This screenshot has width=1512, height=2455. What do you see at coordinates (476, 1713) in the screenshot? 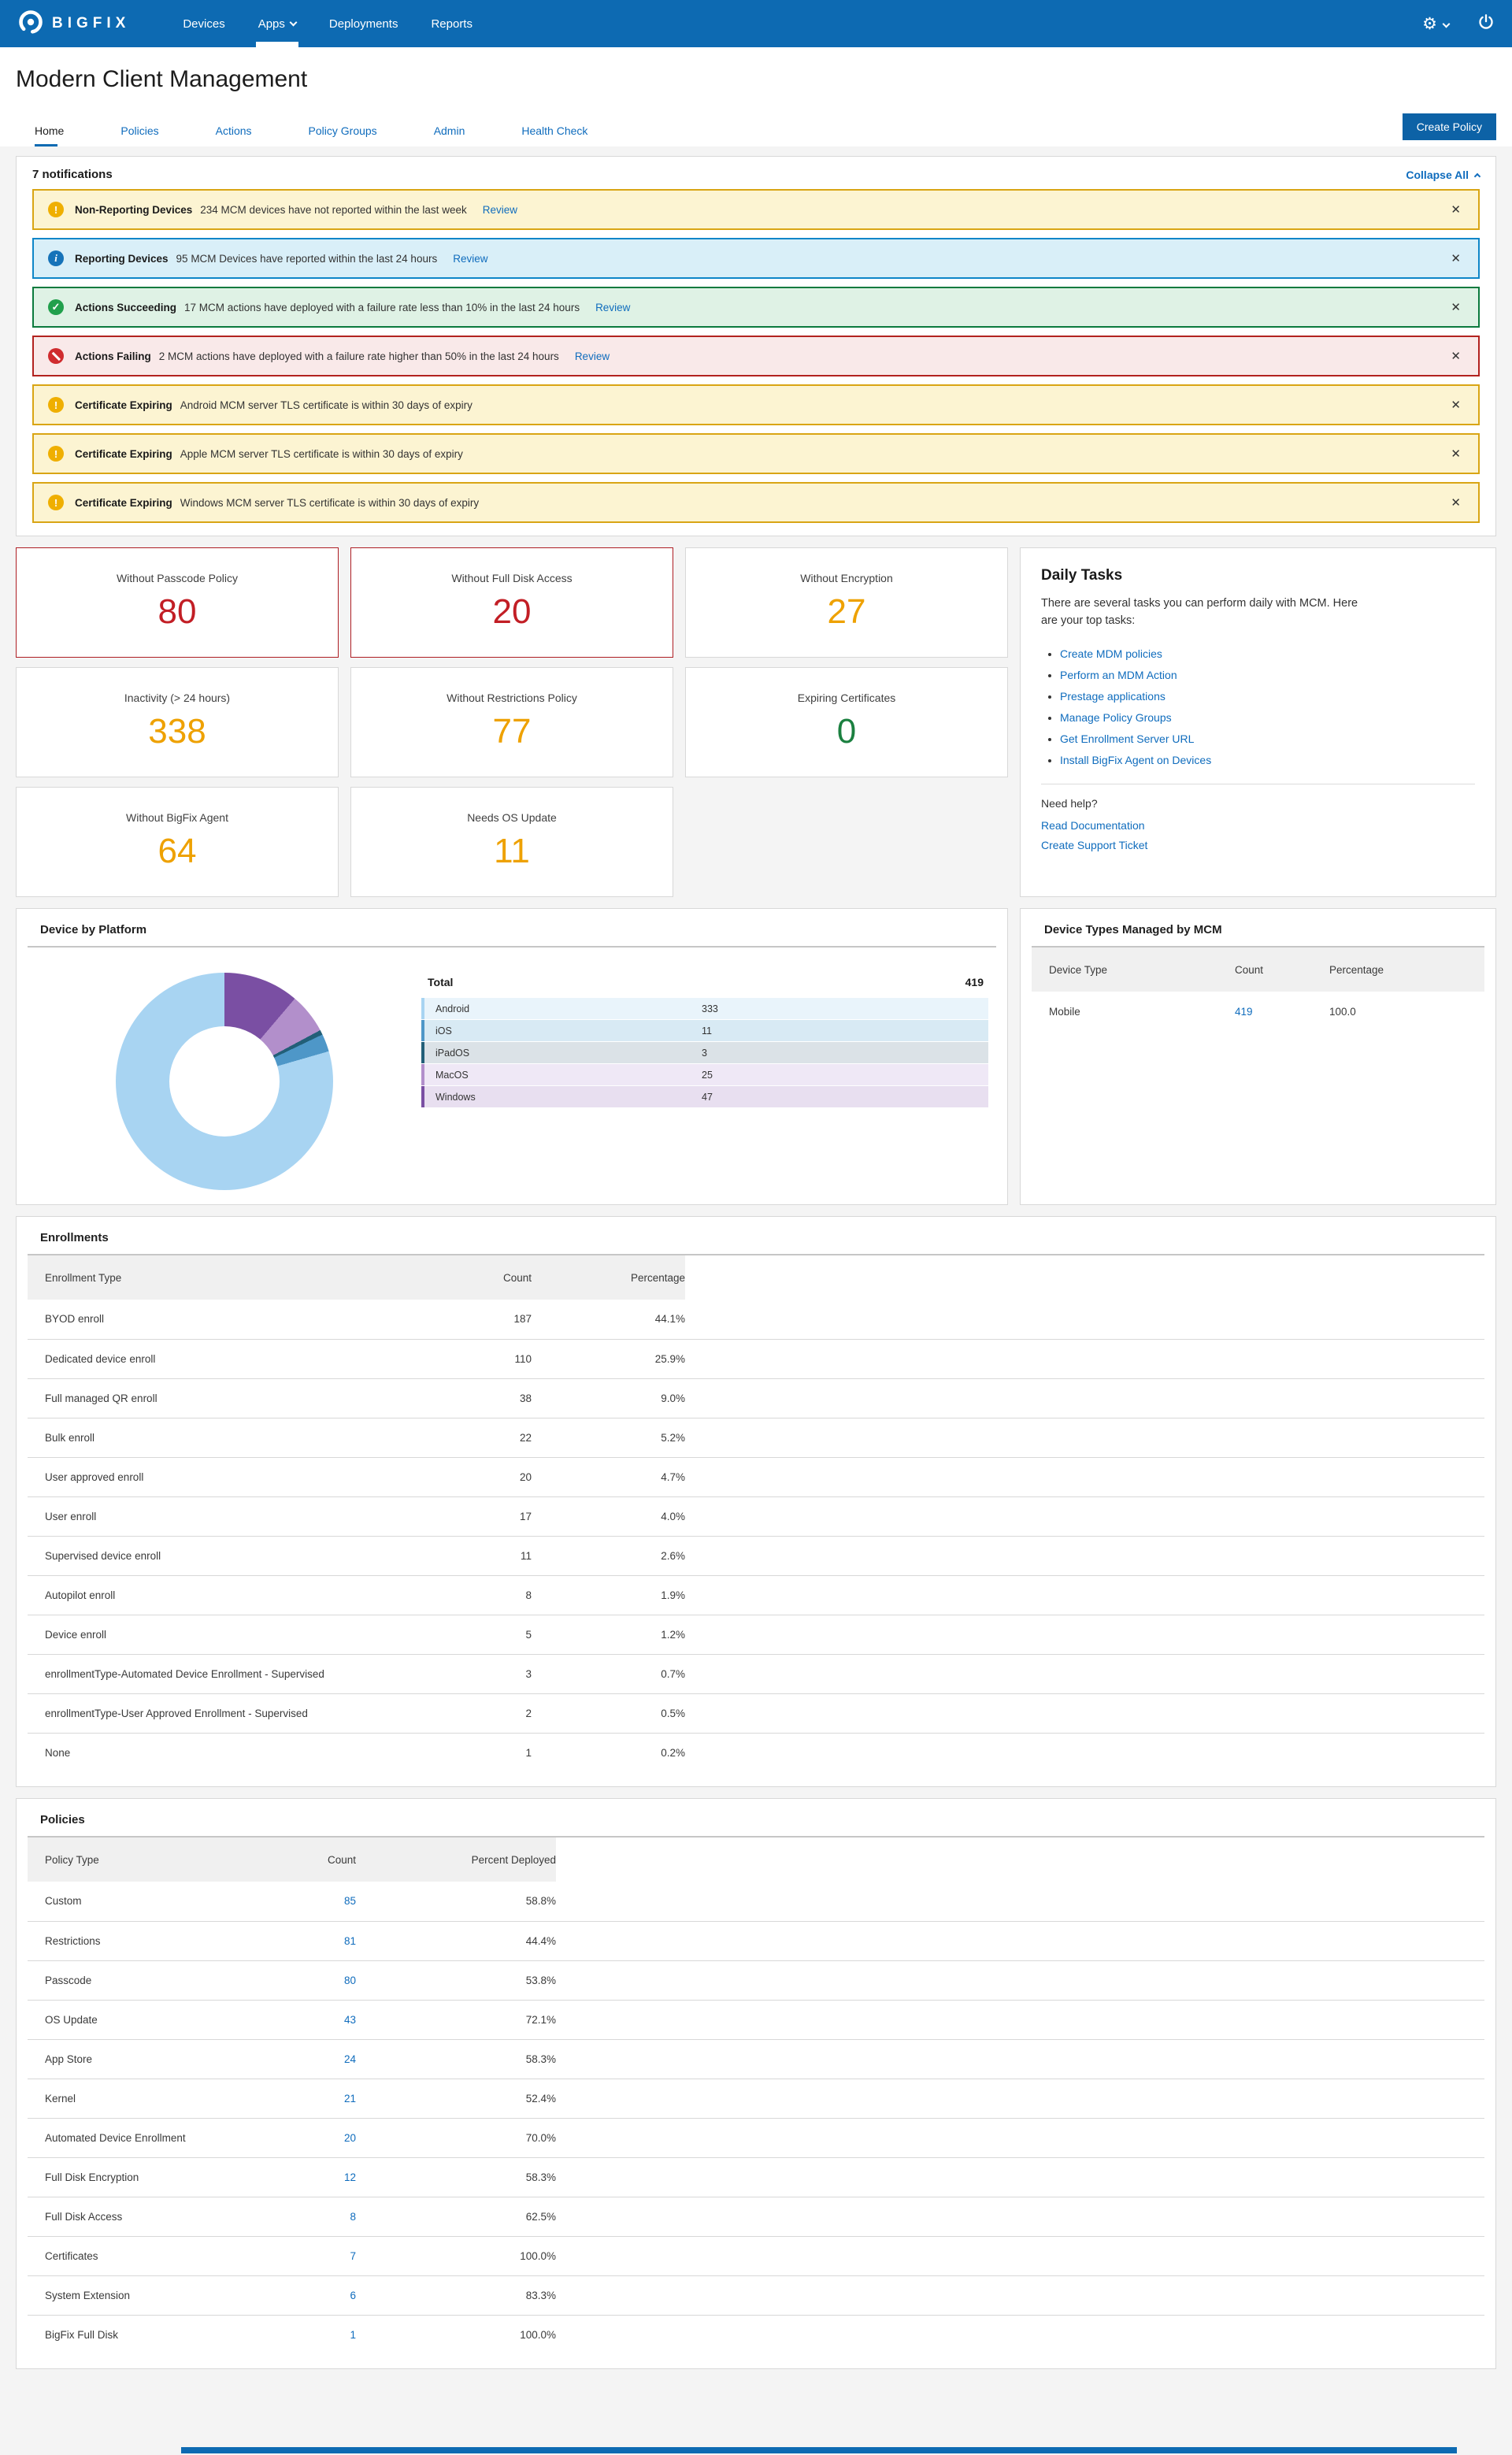
I see `count-cell: 2` at bounding box center [476, 1713].